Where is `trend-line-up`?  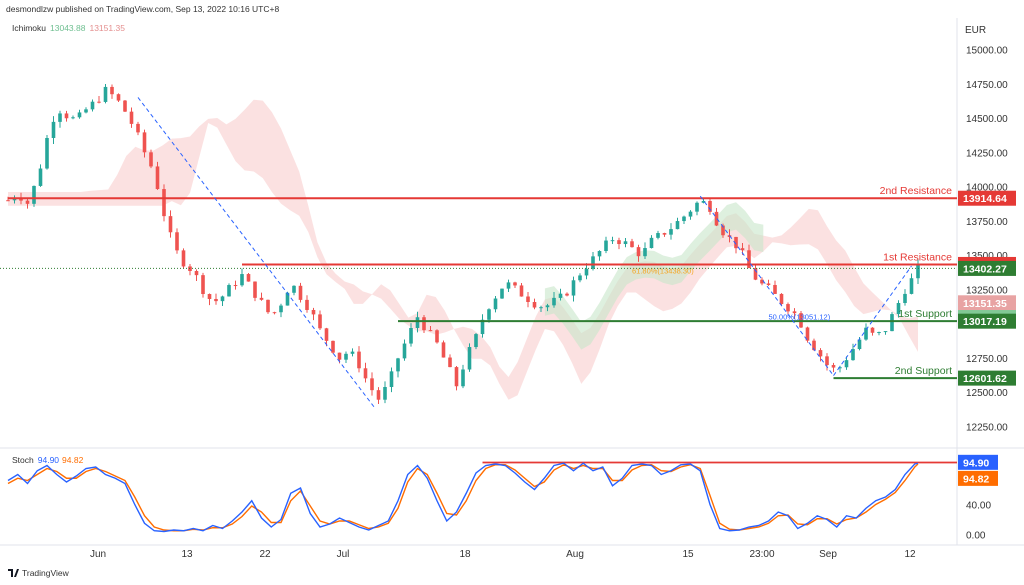 trend-line-up is located at coordinates (872, 320).